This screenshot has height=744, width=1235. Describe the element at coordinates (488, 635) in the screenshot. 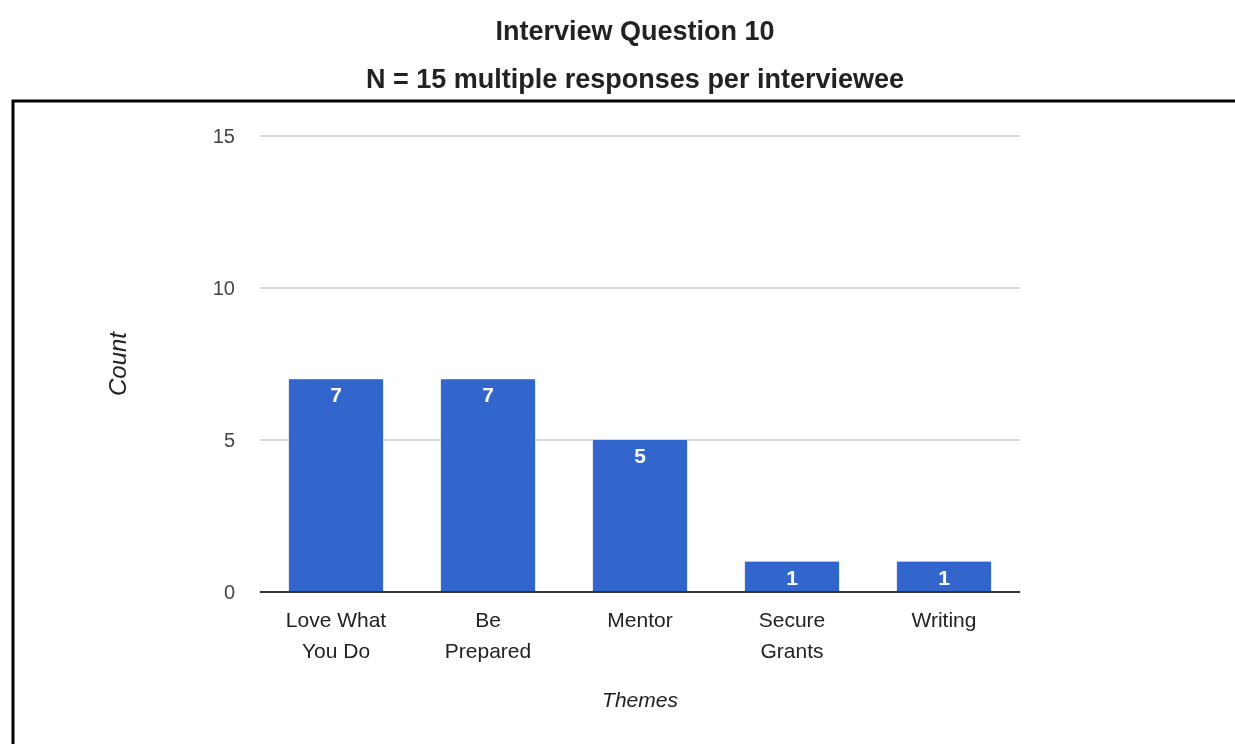

I see `x-tick-label: Be Prepared` at that location.